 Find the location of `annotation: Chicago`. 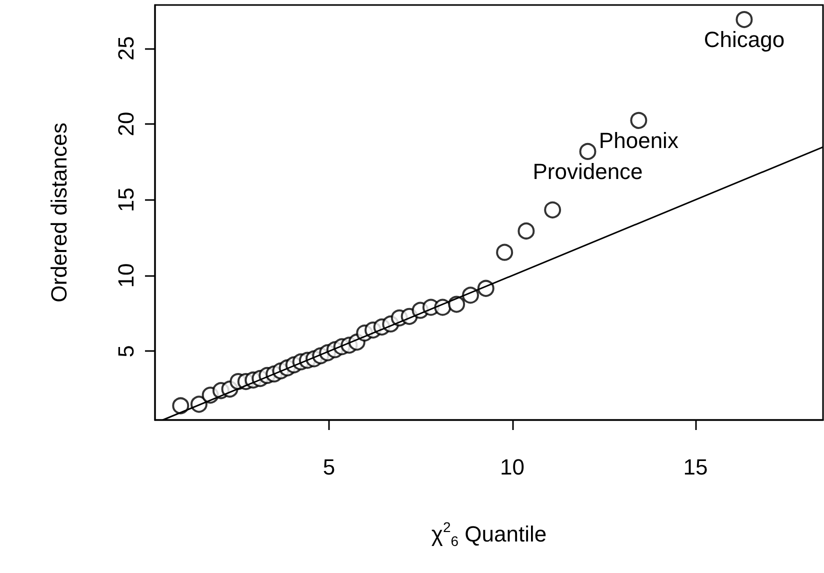

annotation: Chicago is located at coordinates (744, 39).